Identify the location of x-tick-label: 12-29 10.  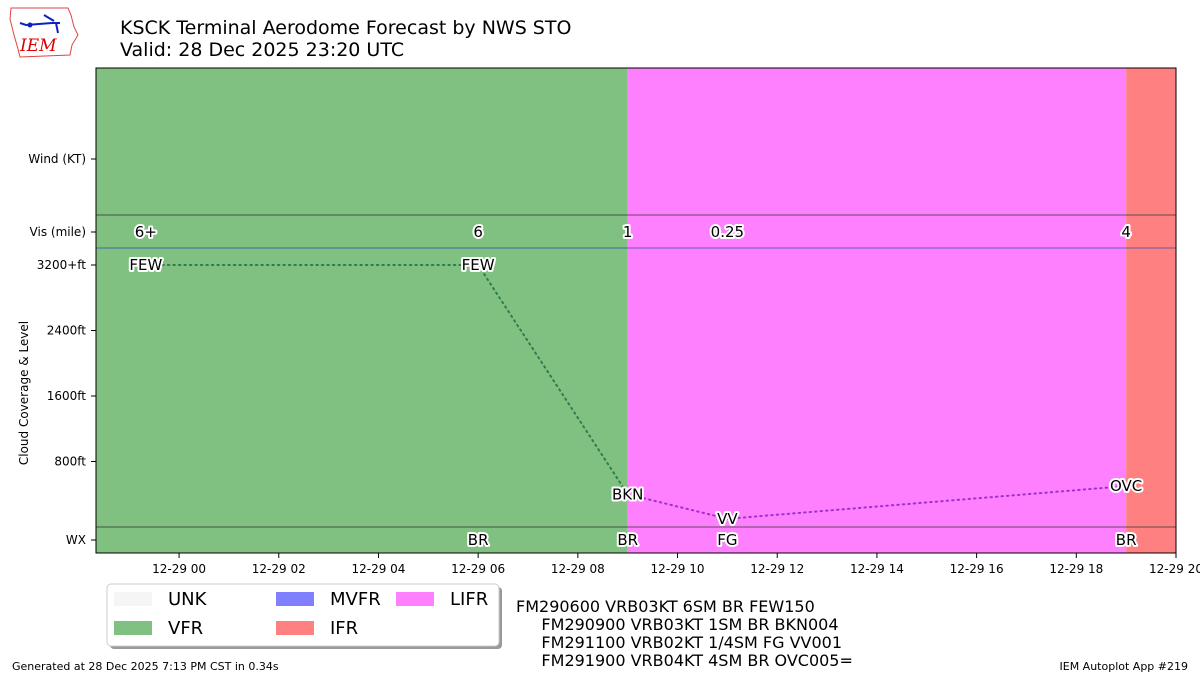
(678, 569).